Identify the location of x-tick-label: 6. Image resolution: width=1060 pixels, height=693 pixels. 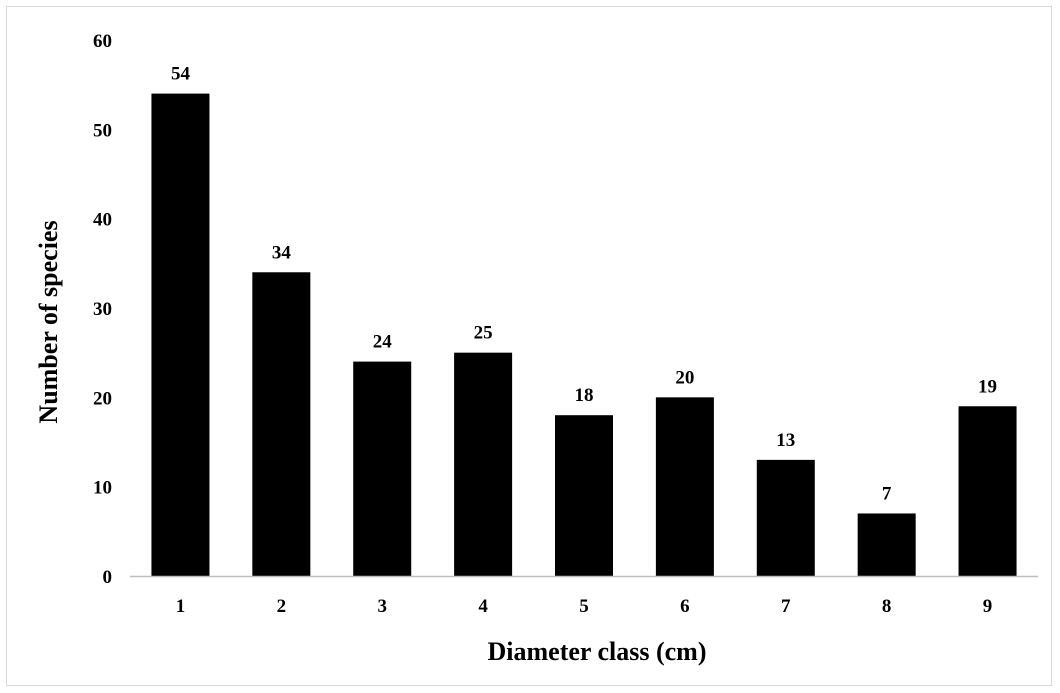
(685, 606).